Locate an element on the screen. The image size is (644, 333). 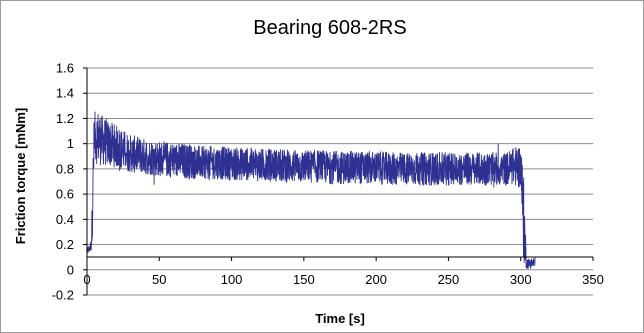
y-tick-label: 1.6 is located at coordinates (65, 68).